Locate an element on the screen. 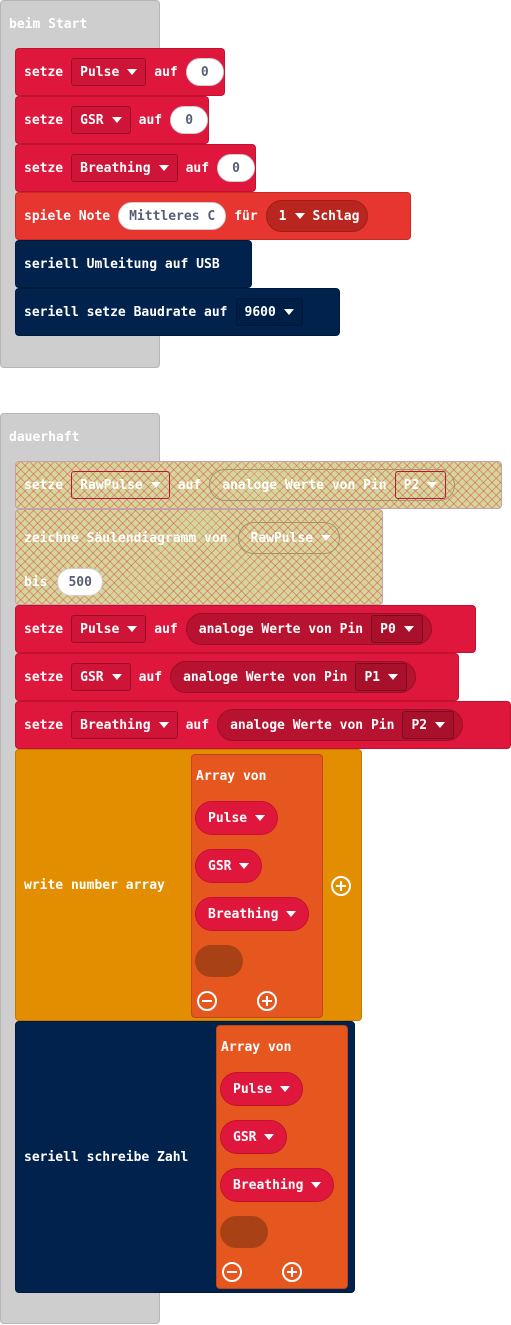  play-note-block: spiele Note Mittleres C für 1 Schlag is located at coordinates (213, 216).